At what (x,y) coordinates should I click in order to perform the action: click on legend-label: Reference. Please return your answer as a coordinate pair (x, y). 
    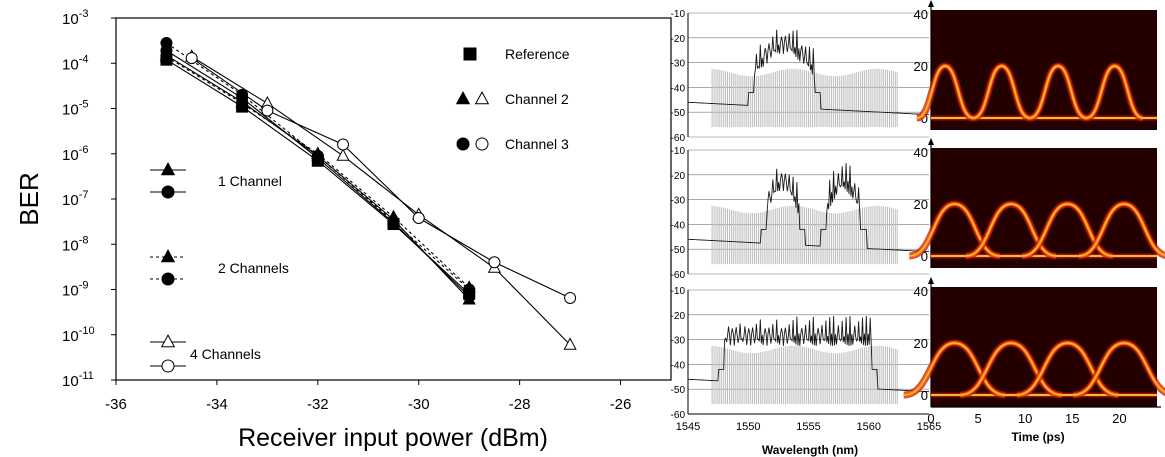
    Looking at the image, I should click on (537, 54).